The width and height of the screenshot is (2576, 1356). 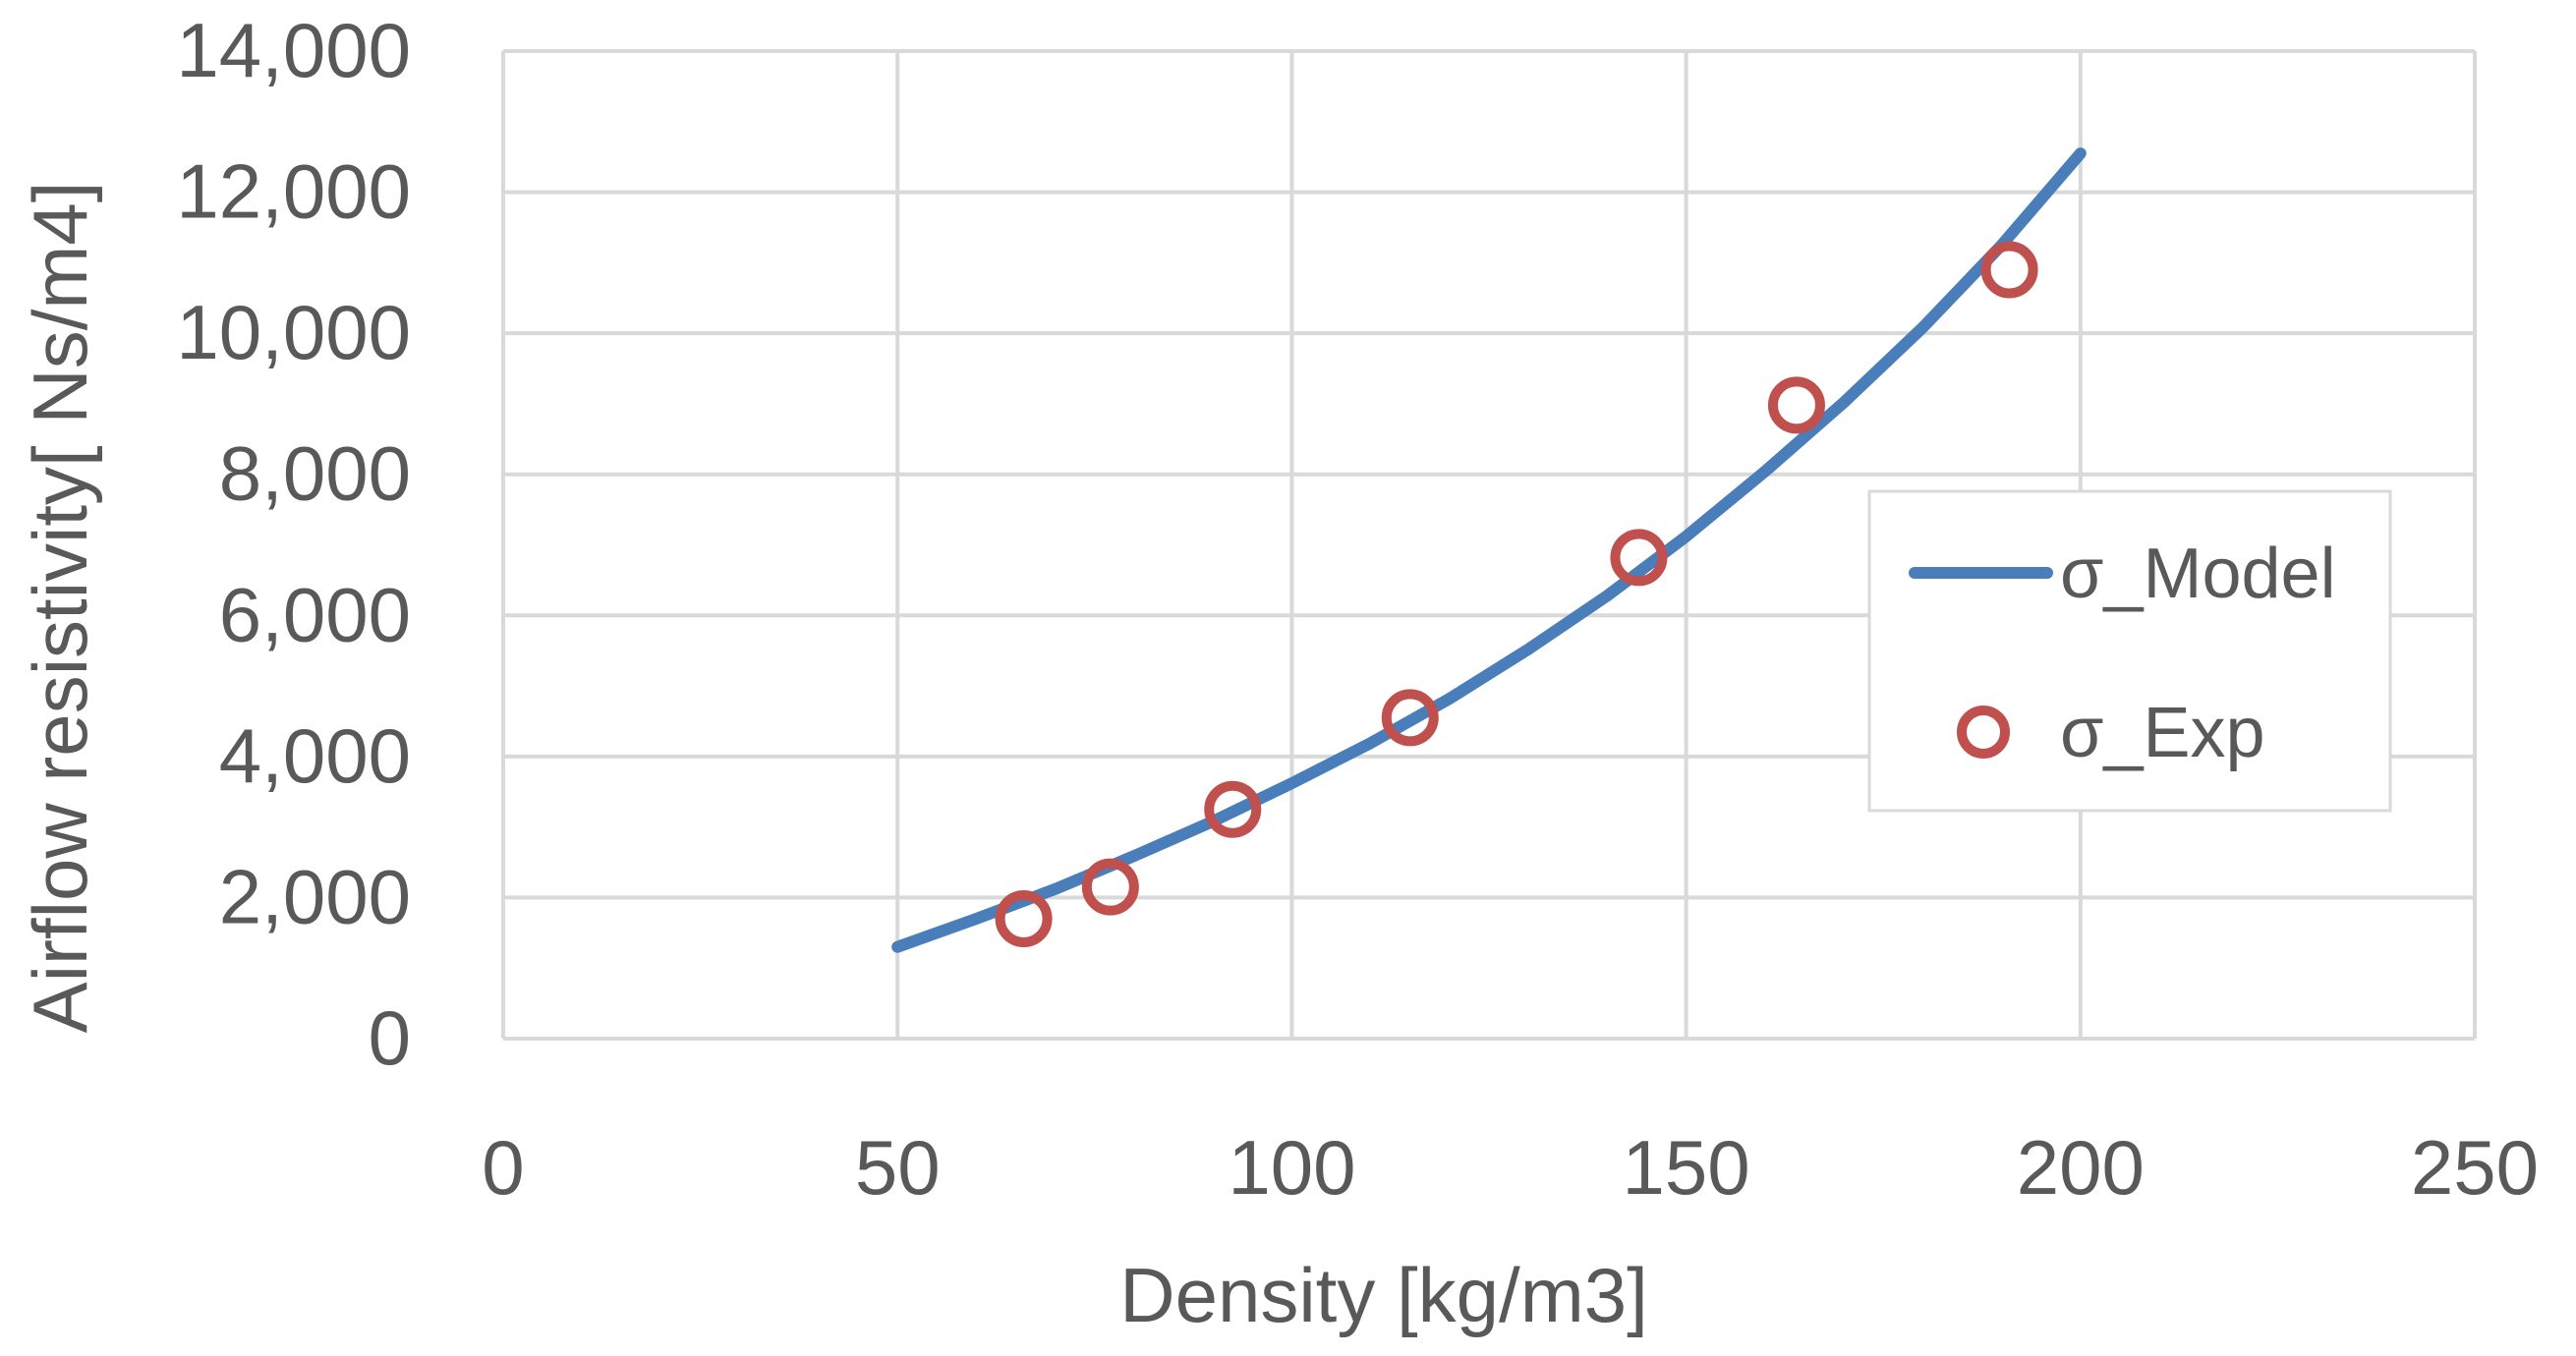 What do you see at coordinates (1984, 732) in the screenshot?
I see `legend-exp-marker-swatch` at bounding box center [1984, 732].